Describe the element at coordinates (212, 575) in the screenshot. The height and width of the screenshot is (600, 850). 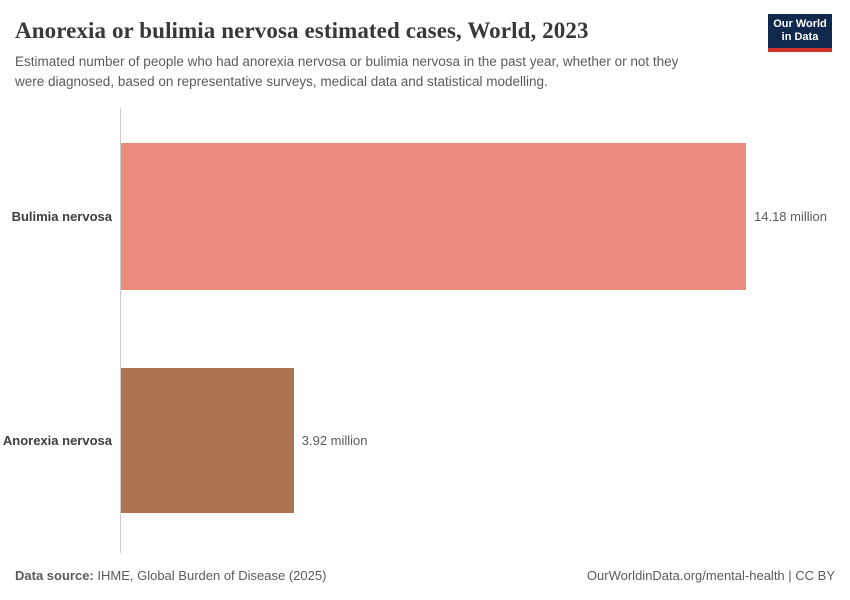
I see `data-source-value: IHME, Global Burden of Disease (2025)` at that location.